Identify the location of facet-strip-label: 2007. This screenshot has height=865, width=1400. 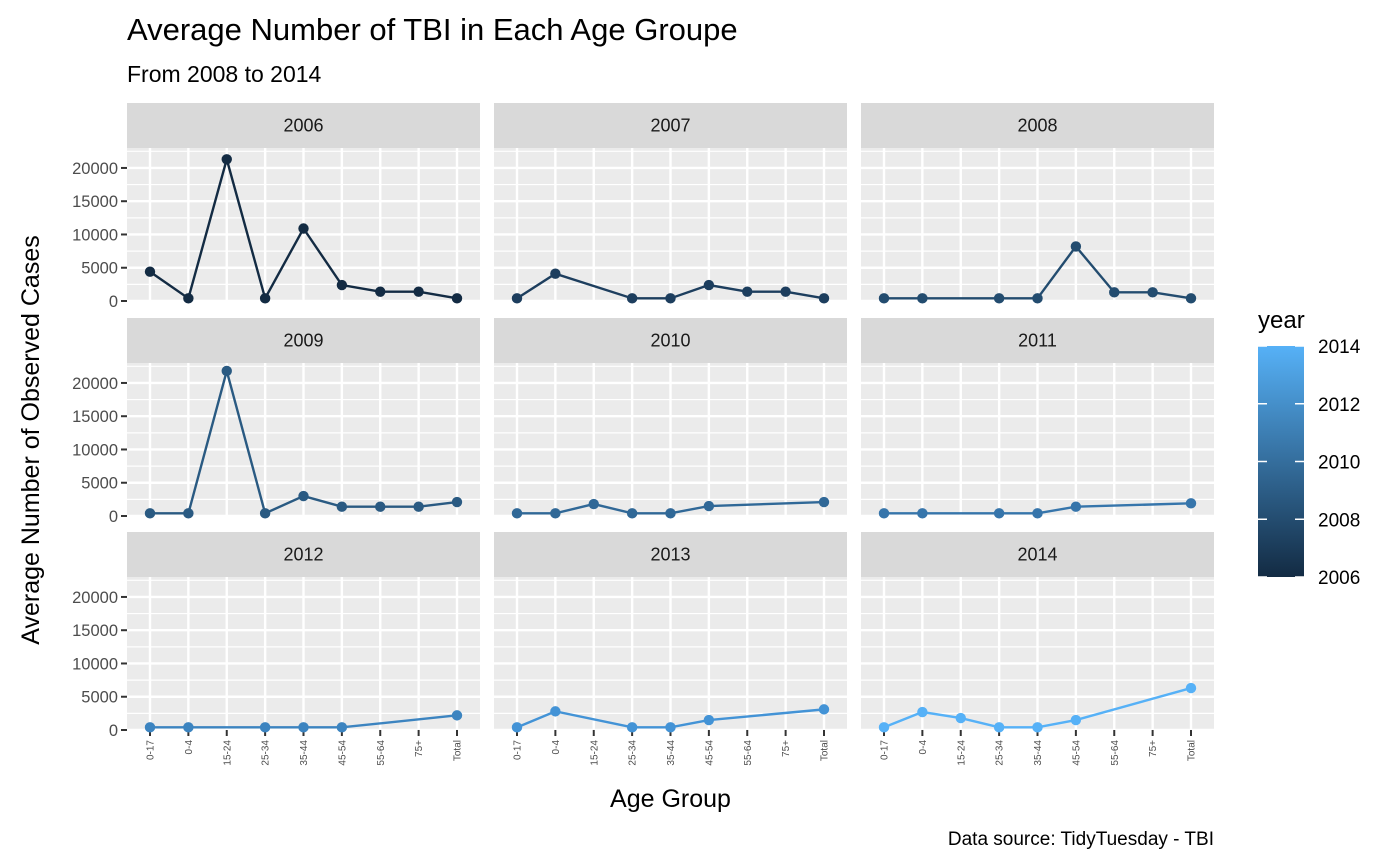
(670, 126).